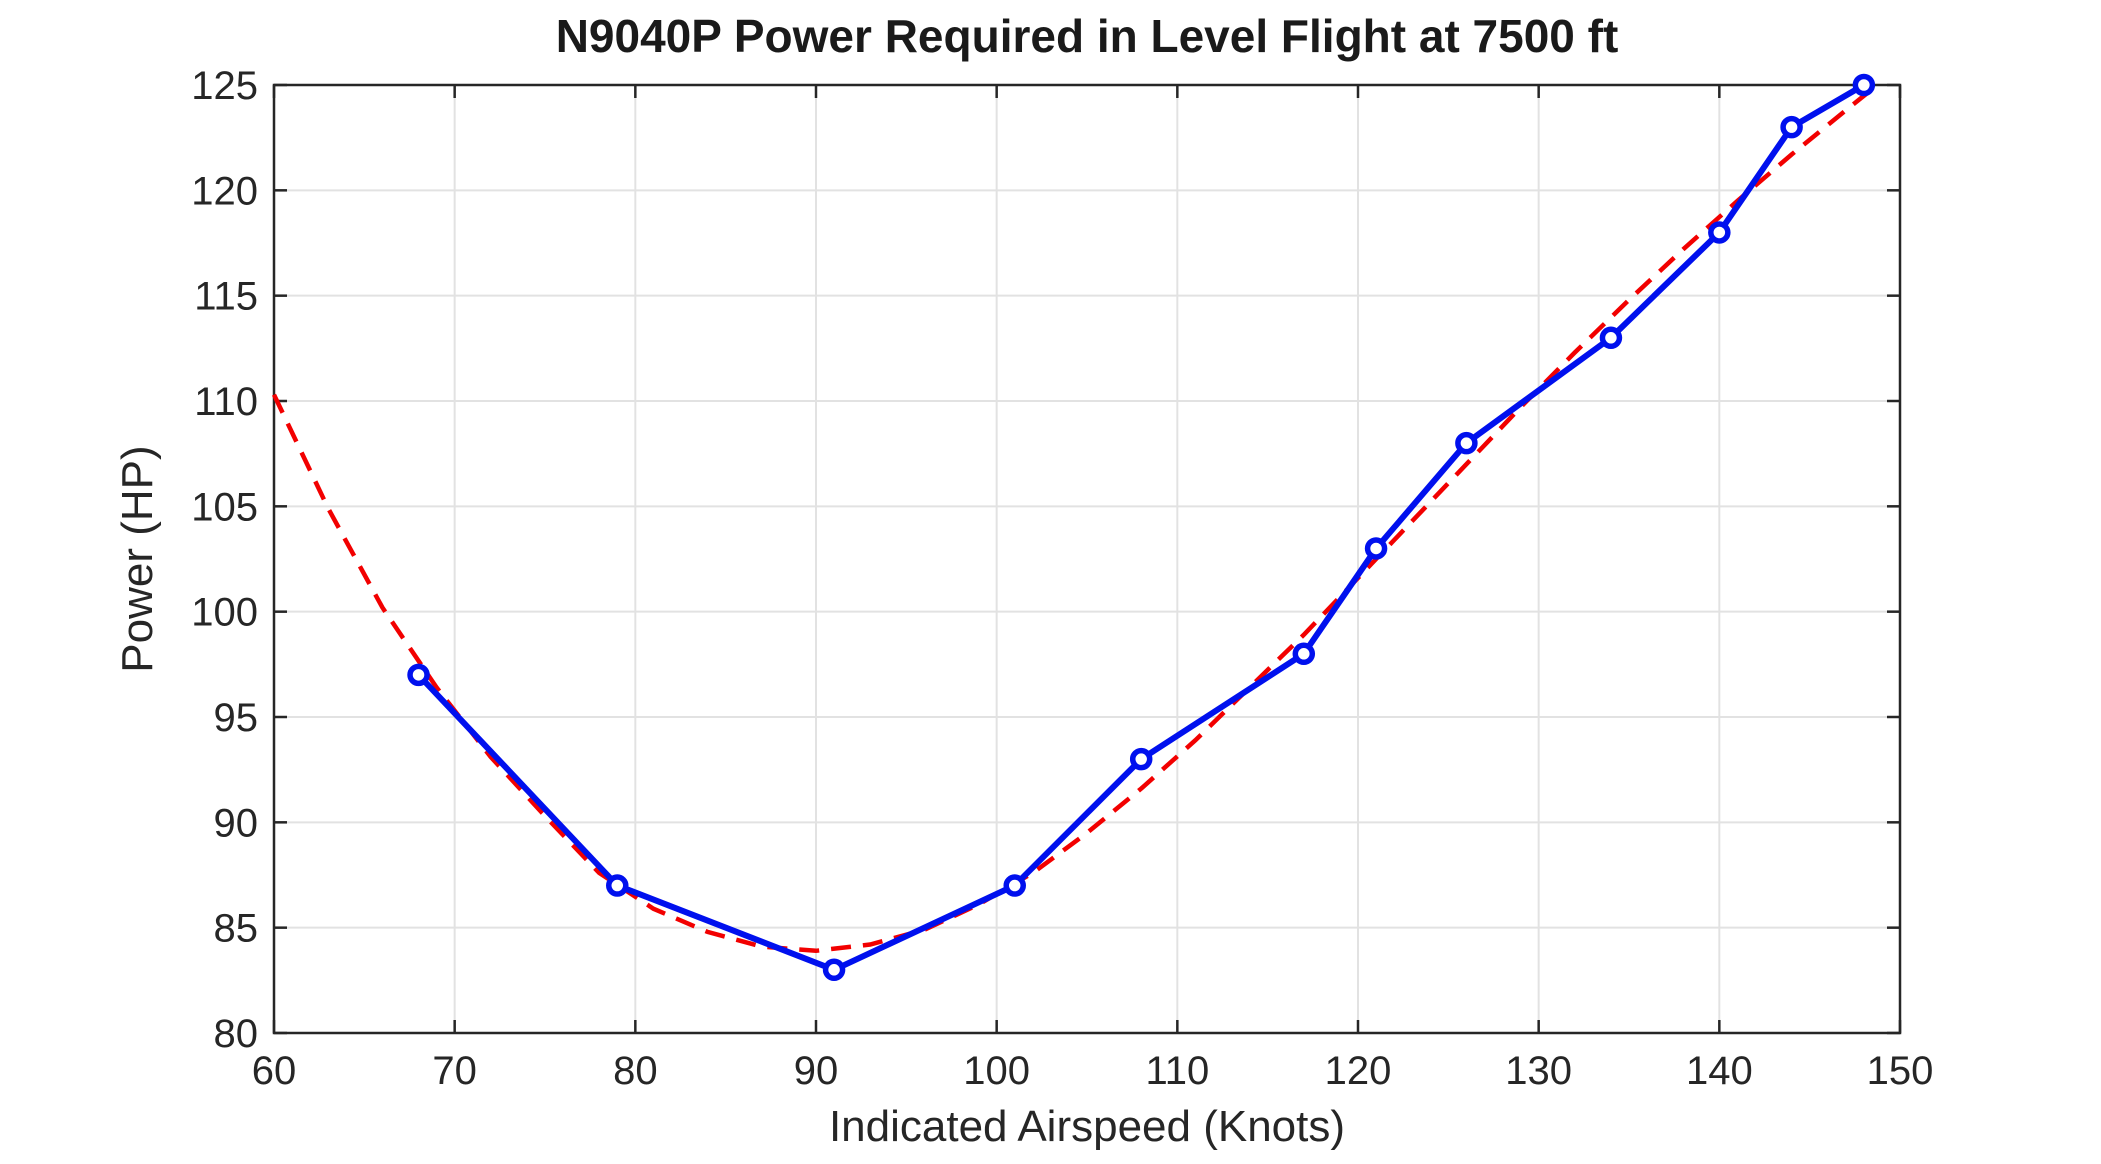 This screenshot has width=2101, height=1164. I want to click on measured-power-marker-140kt, so click(1719, 232).